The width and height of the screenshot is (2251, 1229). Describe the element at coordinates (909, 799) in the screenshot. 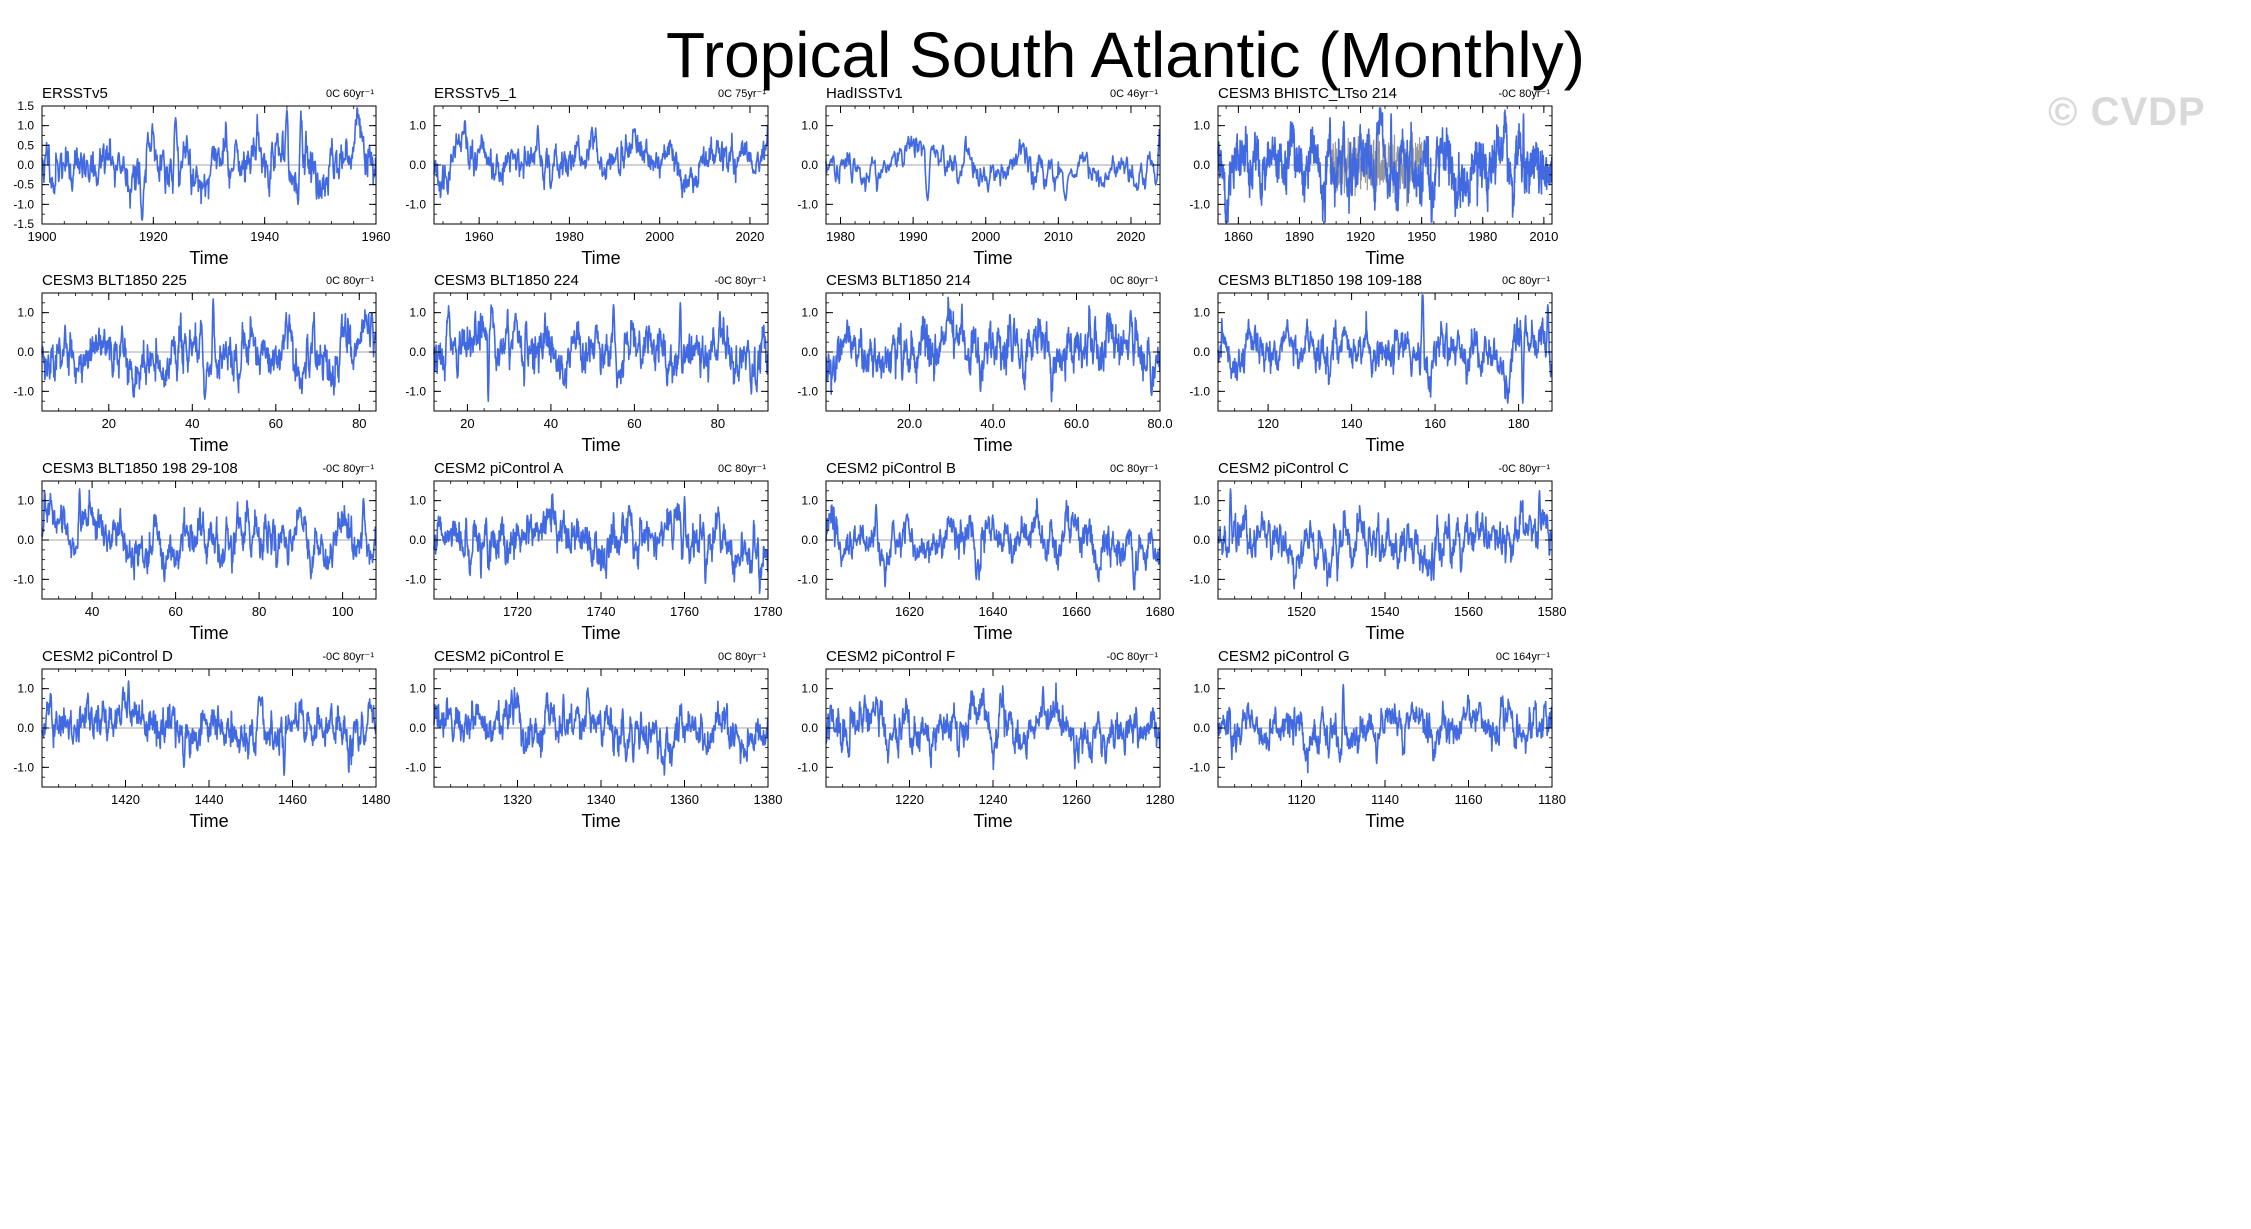

I see `x-tick-label: 1220` at that location.